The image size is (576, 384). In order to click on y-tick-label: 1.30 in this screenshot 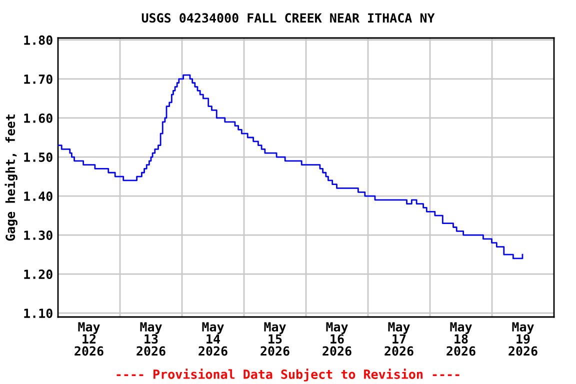, I will do `click(38, 235)`.